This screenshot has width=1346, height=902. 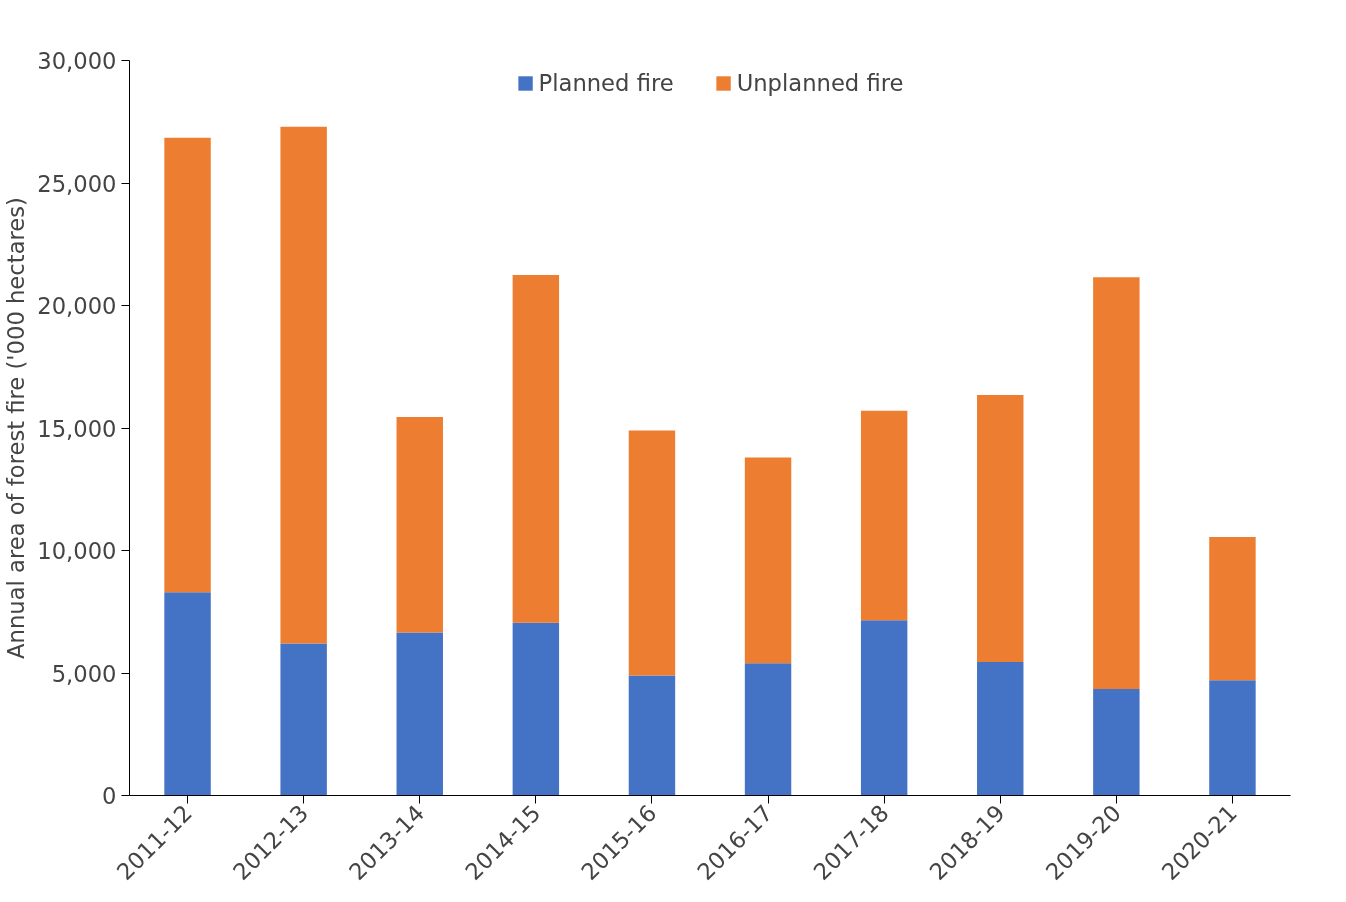 What do you see at coordinates (820, 83) in the screenshot?
I see `legend-label: Unplanned fire` at bounding box center [820, 83].